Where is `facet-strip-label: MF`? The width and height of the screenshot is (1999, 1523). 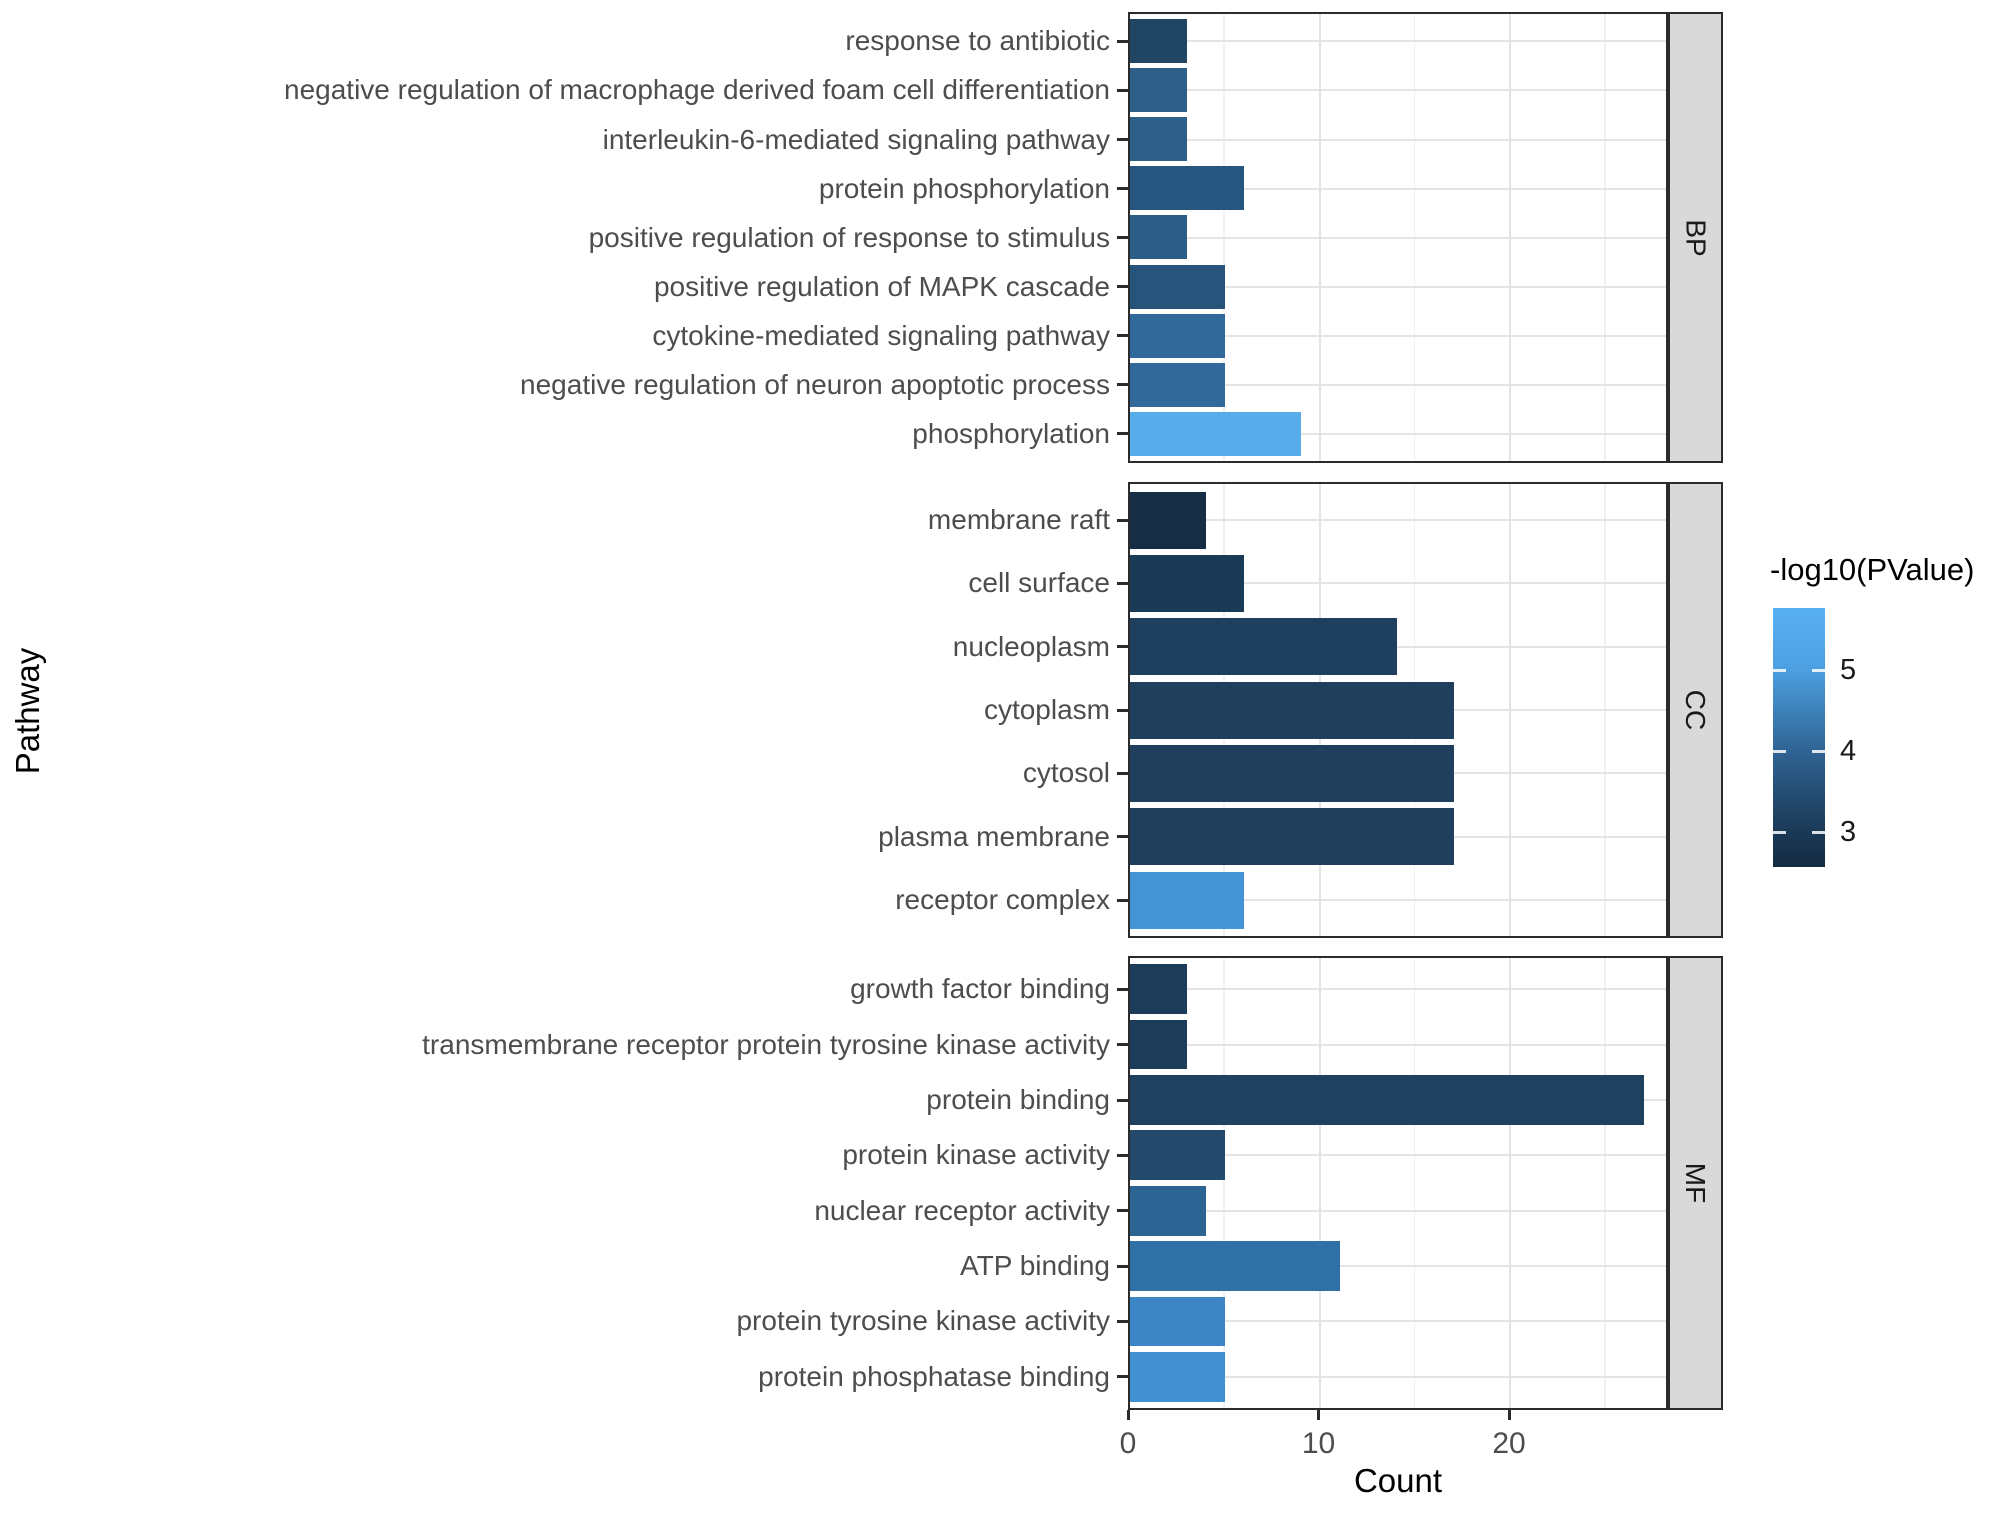 facet-strip-label: MF is located at coordinates (1696, 1183).